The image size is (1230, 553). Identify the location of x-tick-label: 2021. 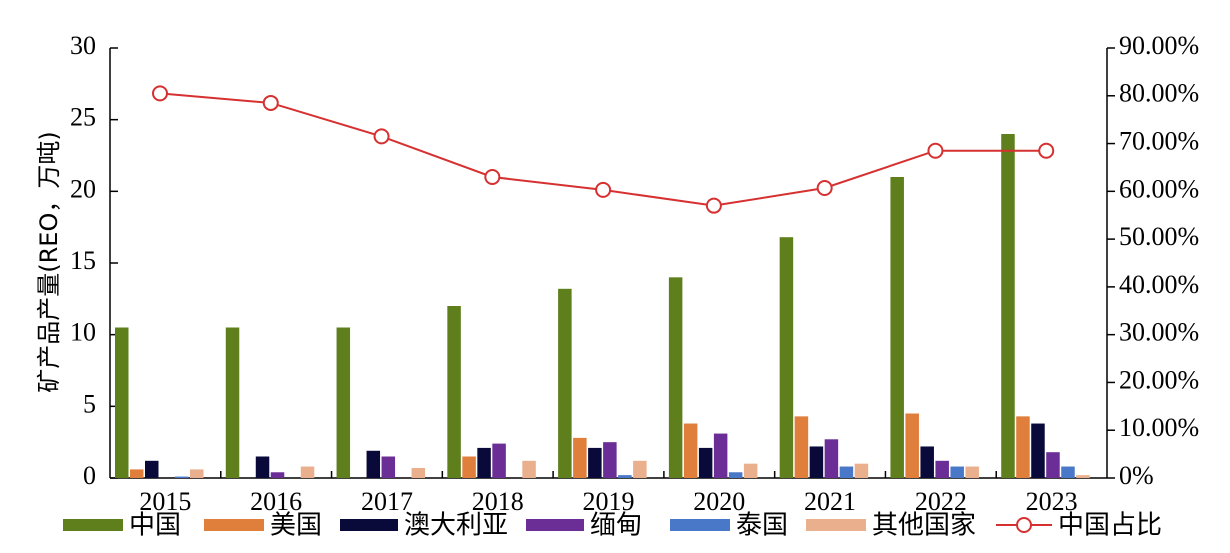
(830, 501).